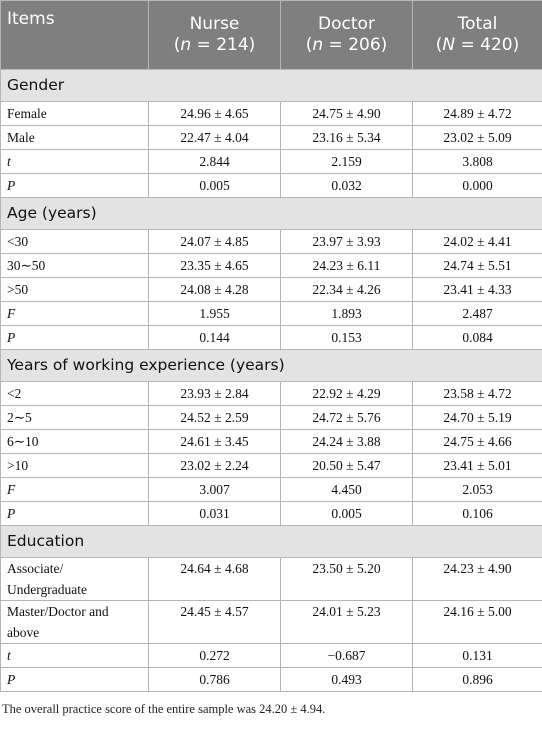 The image size is (542, 731). I want to click on section-title: Age (years), so click(271, 213).